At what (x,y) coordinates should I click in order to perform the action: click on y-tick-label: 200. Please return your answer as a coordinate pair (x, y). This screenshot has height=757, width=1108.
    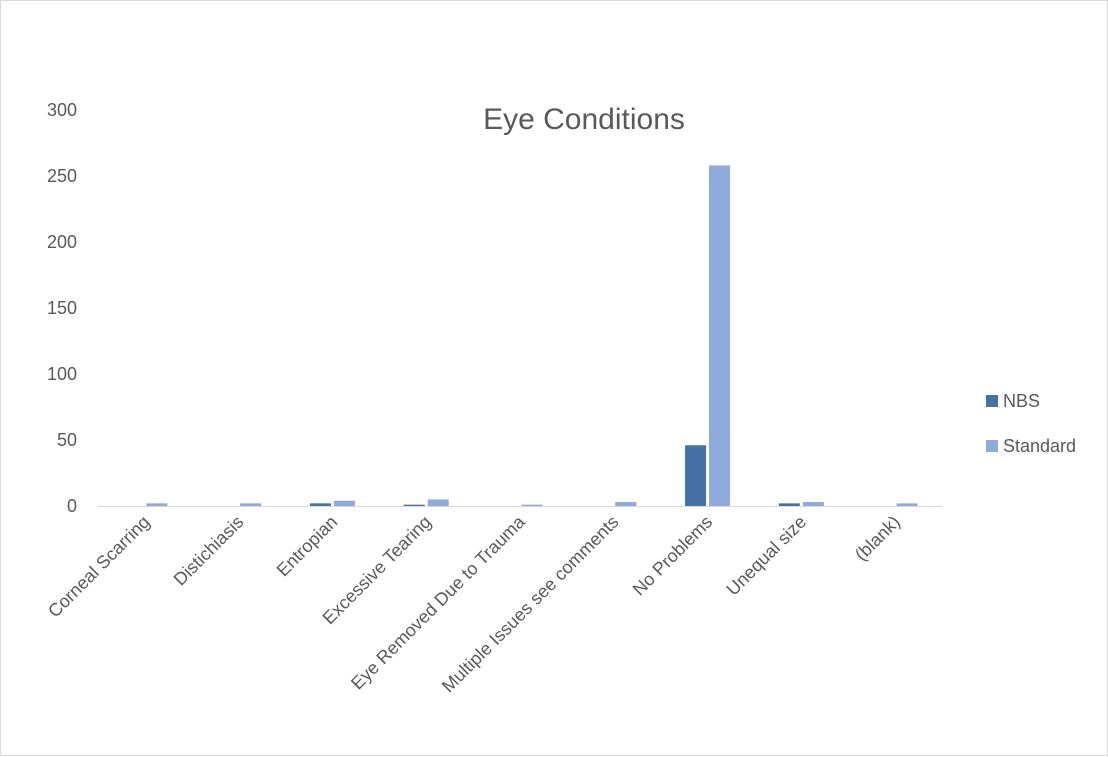
    Looking at the image, I should click on (62, 242).